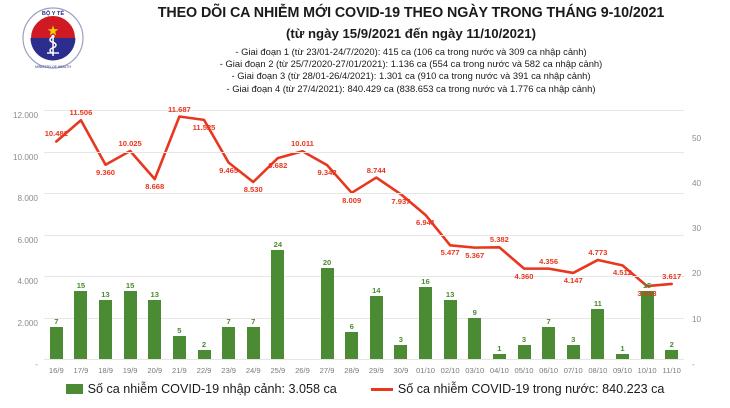 The height and width of the screenshot is (408, 730). Describe the element at coordinates (36, 364) in the screenshot. I see `left-axis-tick: -` at that location.